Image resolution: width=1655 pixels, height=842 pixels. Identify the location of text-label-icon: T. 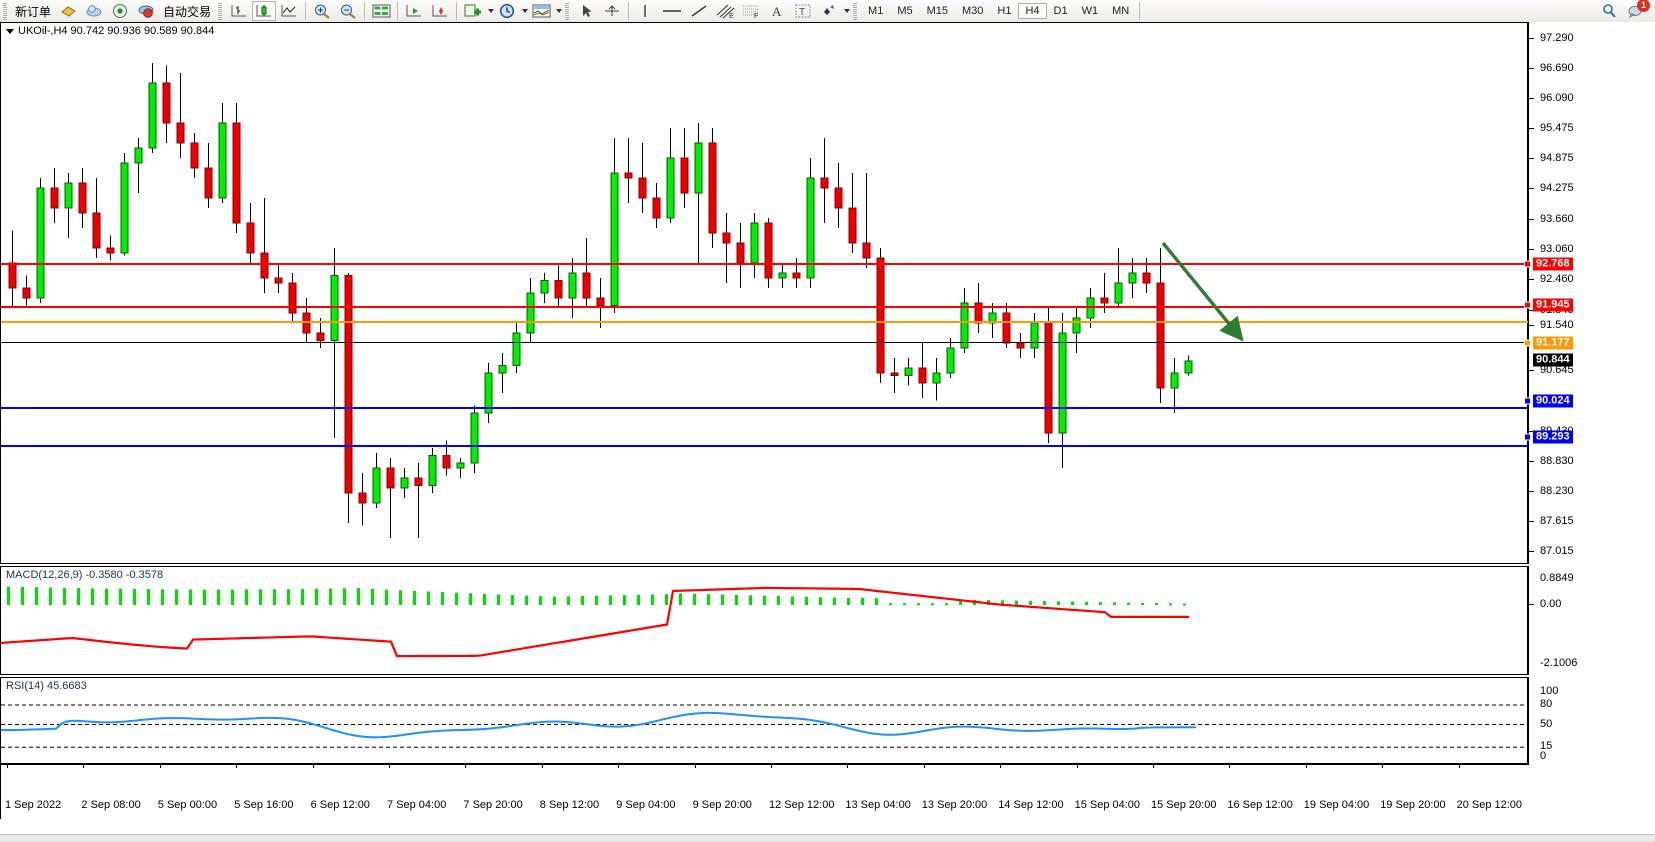
(803, 11).